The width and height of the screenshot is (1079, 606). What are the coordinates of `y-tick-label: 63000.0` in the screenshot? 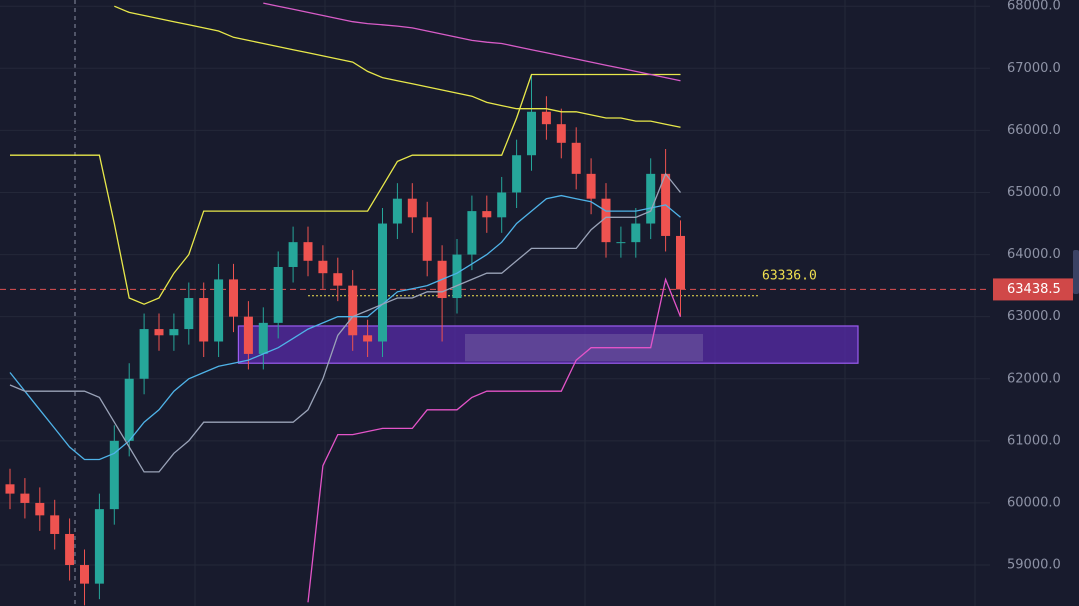 It's located at (1034, 316).